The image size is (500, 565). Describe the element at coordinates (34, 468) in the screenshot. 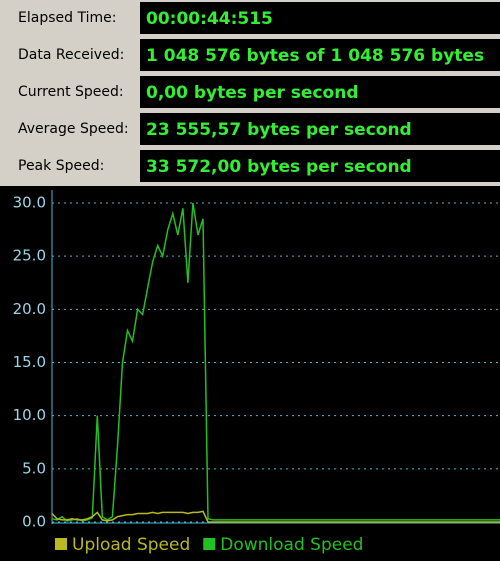

I see `y-tick-label: 5.0` at that location.